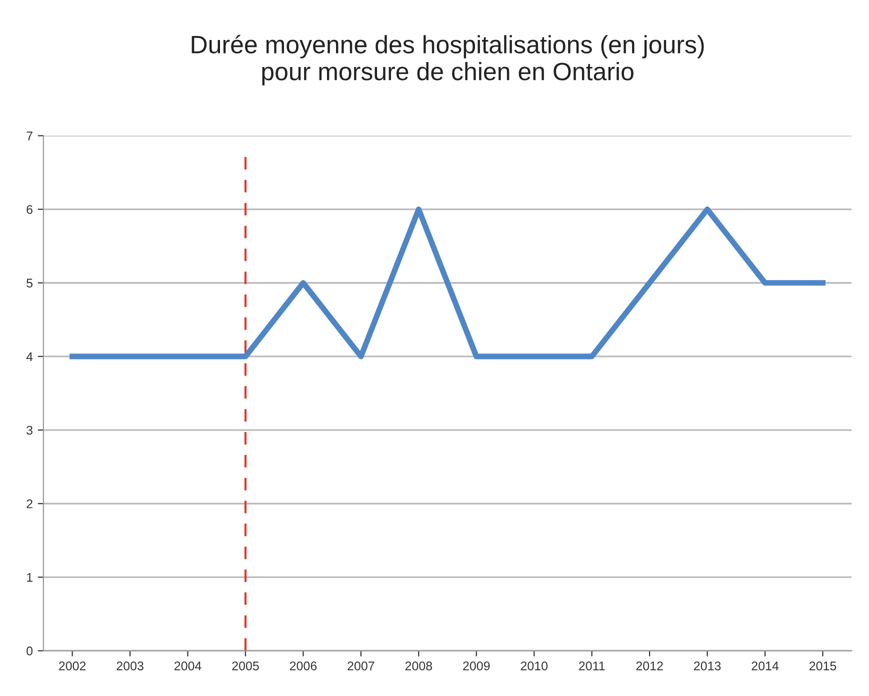 Image resolution: width=869 pixels, height=696 pixels. What do you see at coordinates (418, 666) in the screenshot?
I see `x-tick-label: 2008` at bounding box center [418, 666].